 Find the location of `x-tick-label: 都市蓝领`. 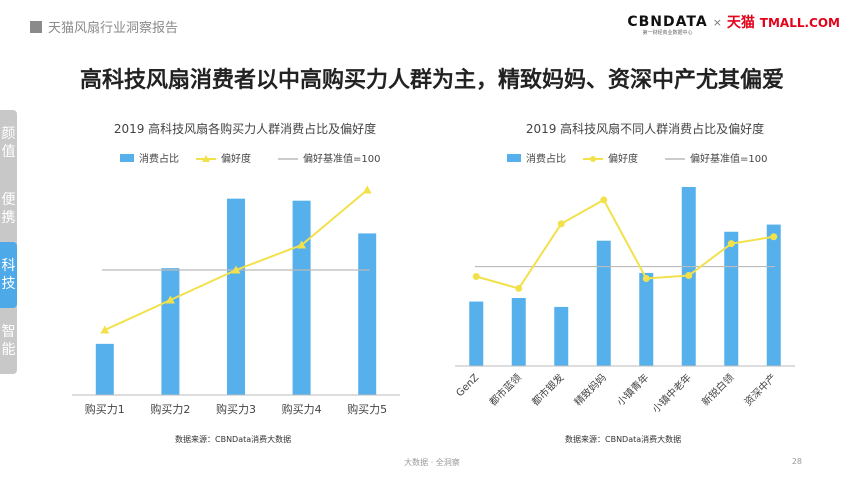

x-tick-label: 都市蓝领 is located at coordinates (504, 389).